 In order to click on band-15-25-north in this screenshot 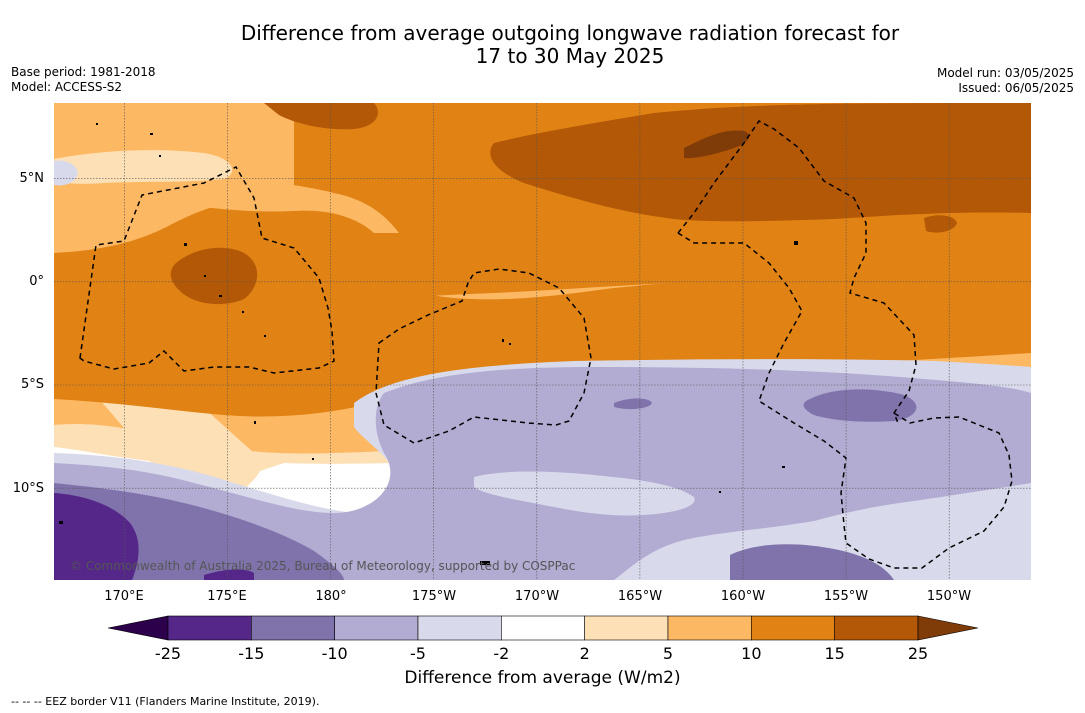, I will do `click(760, 162)`.